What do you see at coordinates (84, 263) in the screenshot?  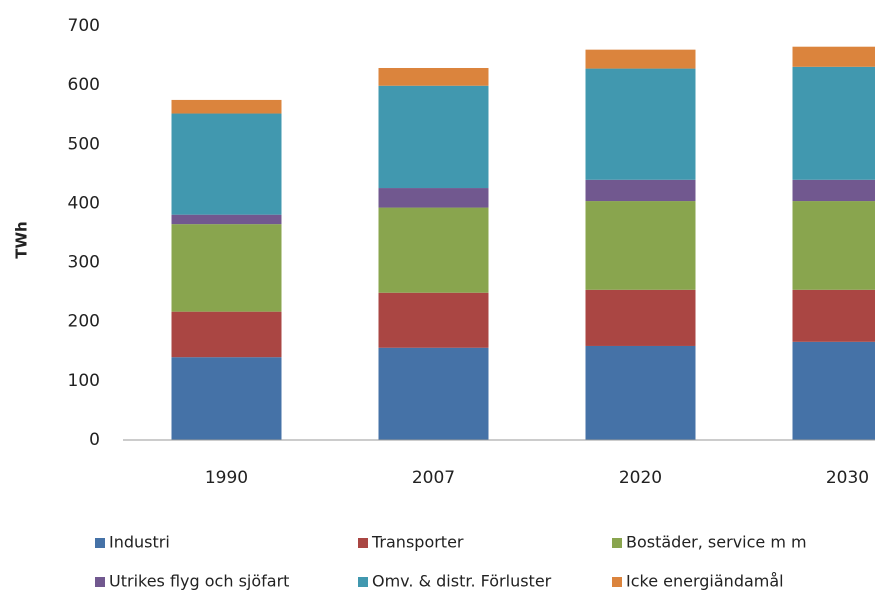 I see `y-tick-label: 300` at bounding box center [84, 263].